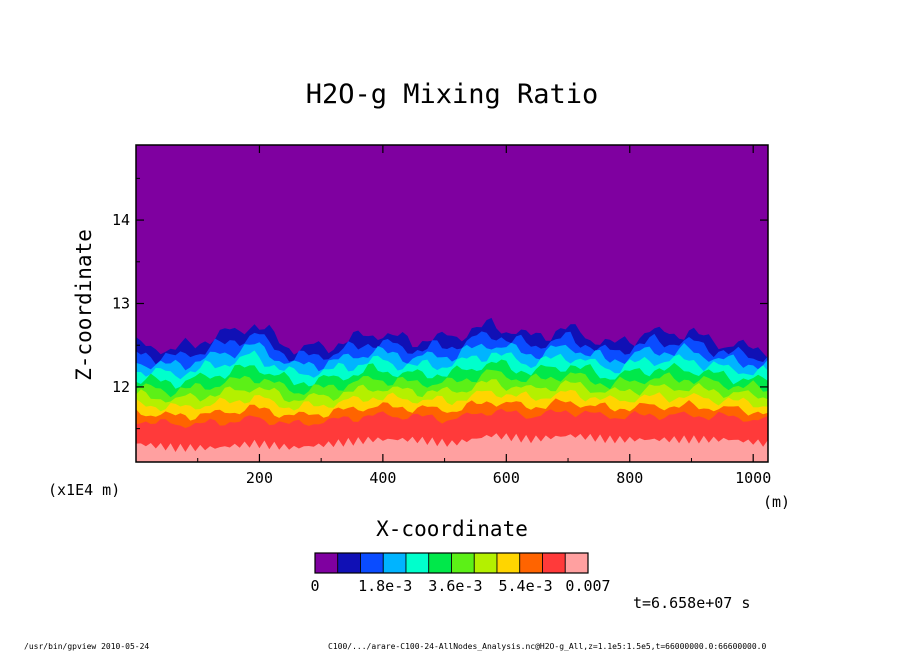 The image size is (904, 654). What do you see at coordinates (629, 478) in the screenshot?
I see `x-tick-label: 800` at bounding box center [629, 478].